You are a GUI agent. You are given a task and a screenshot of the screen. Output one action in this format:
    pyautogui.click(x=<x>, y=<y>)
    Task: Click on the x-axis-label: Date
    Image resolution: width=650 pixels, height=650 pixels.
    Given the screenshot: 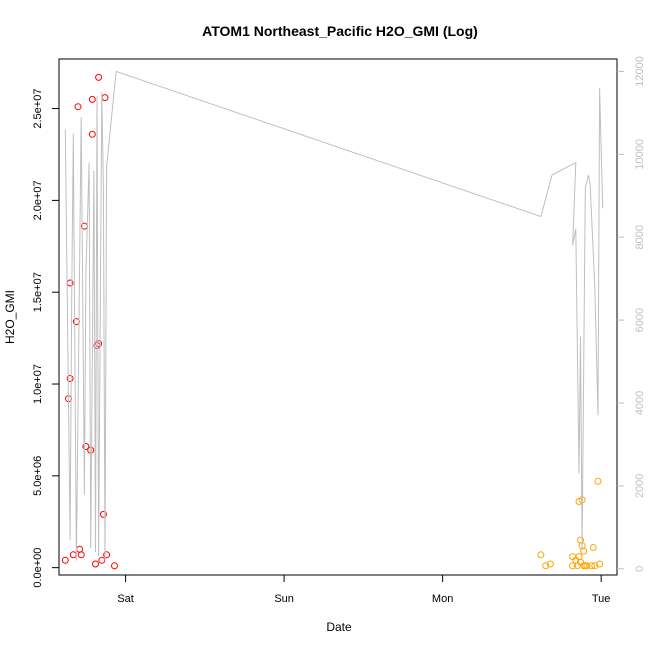 What is the action you would take?
    pyautogui.click(x=339, y=627)
    